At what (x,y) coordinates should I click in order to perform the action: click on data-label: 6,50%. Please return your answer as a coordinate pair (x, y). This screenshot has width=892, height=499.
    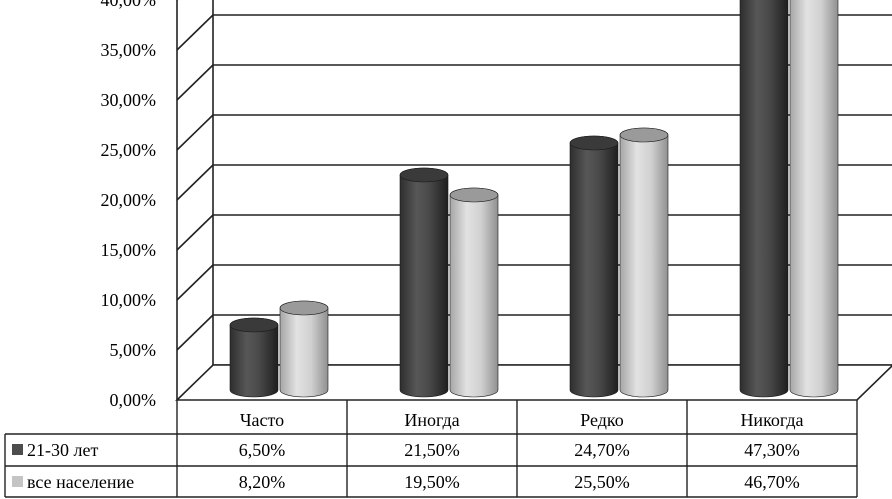
    Looking at the image, I should click on (262, 450).